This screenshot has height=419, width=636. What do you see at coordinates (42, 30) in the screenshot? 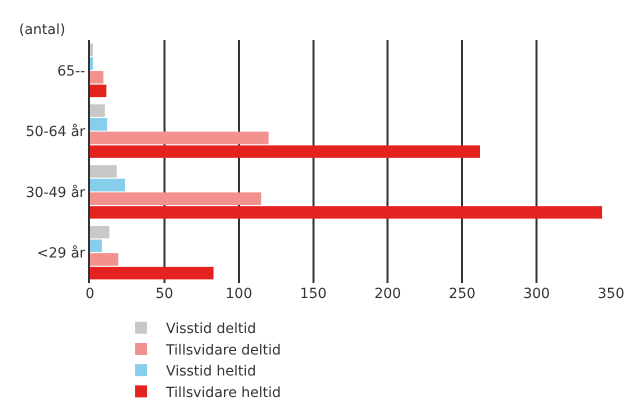
I see `text: (antal)` at bounding box center [42, 30].